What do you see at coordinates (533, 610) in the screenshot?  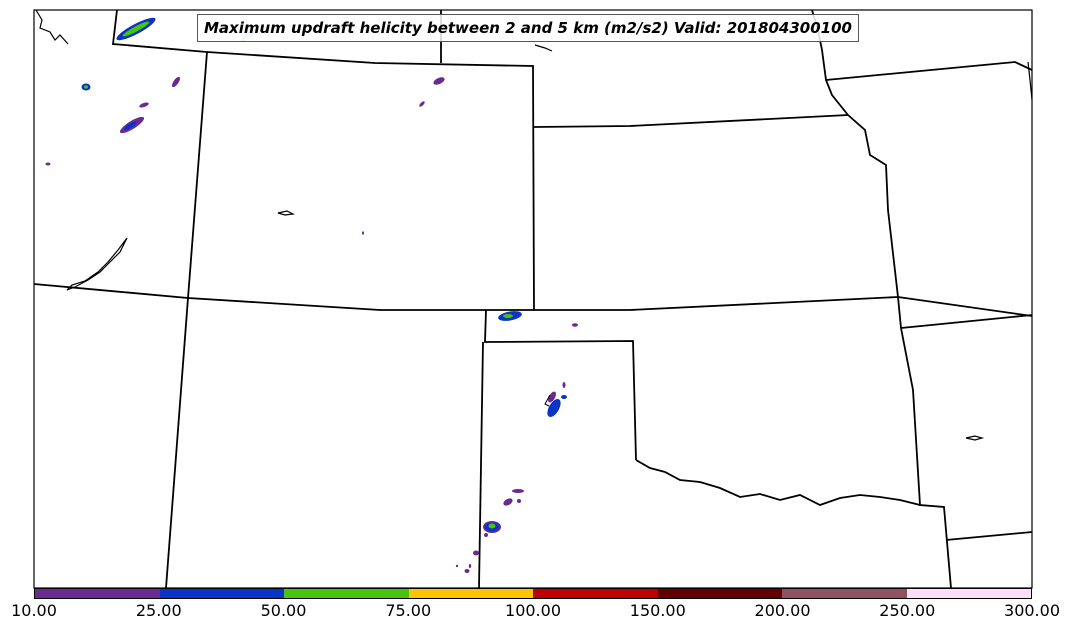 I see `colorbar-tick-label: 100.00` at bounding box center [533, 610].